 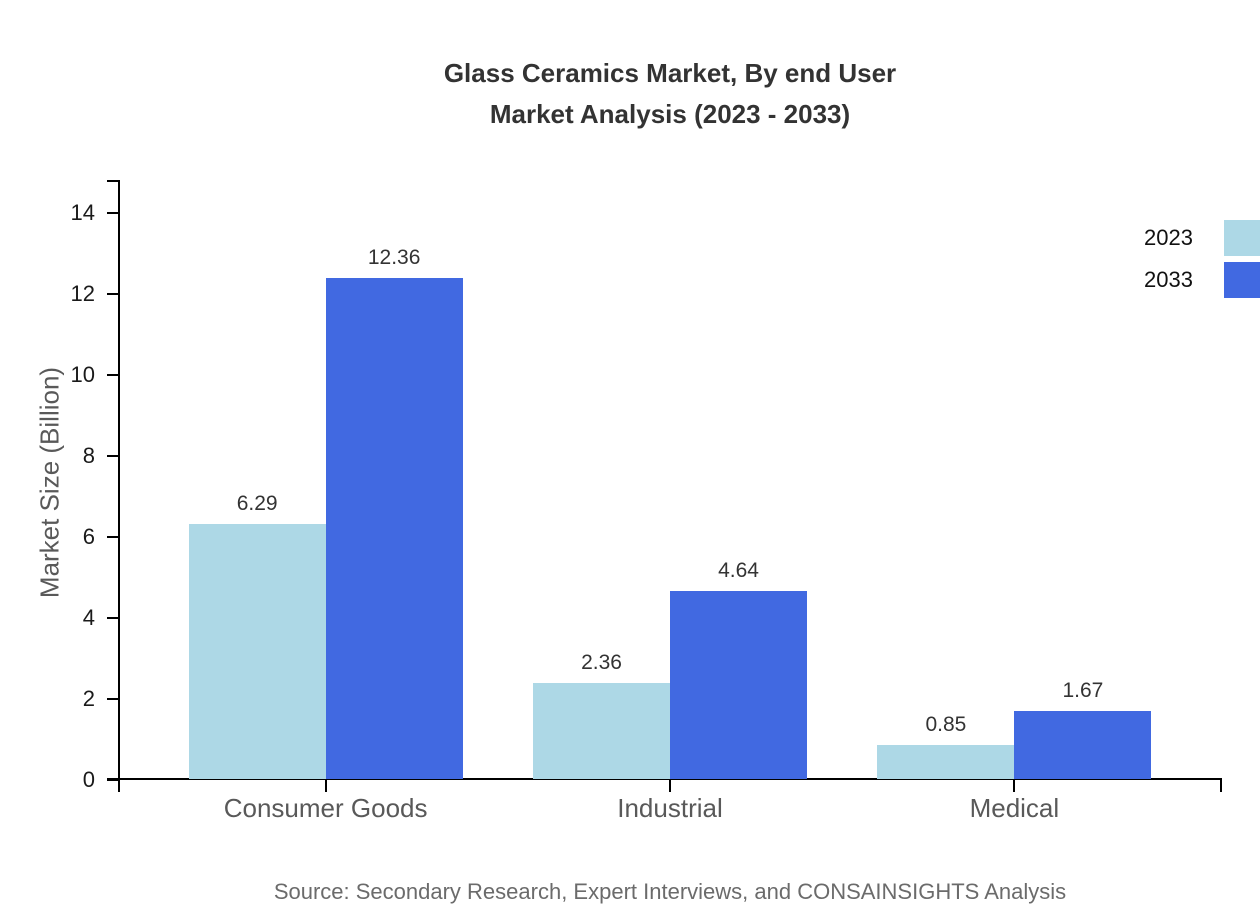 What do you see at coordinates (1202, 280) in the screenshot?
I see `legend-item-2033: 2033` at bounding box center [1202, 280].